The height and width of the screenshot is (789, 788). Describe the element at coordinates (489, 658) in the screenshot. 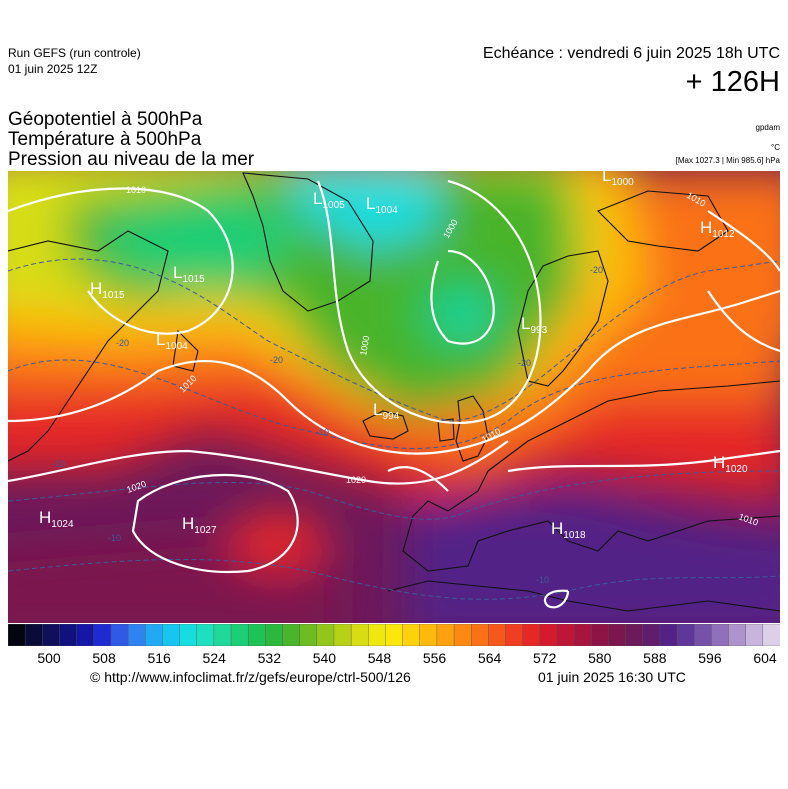

I see `color-scale-tick-label: 564` at that location.